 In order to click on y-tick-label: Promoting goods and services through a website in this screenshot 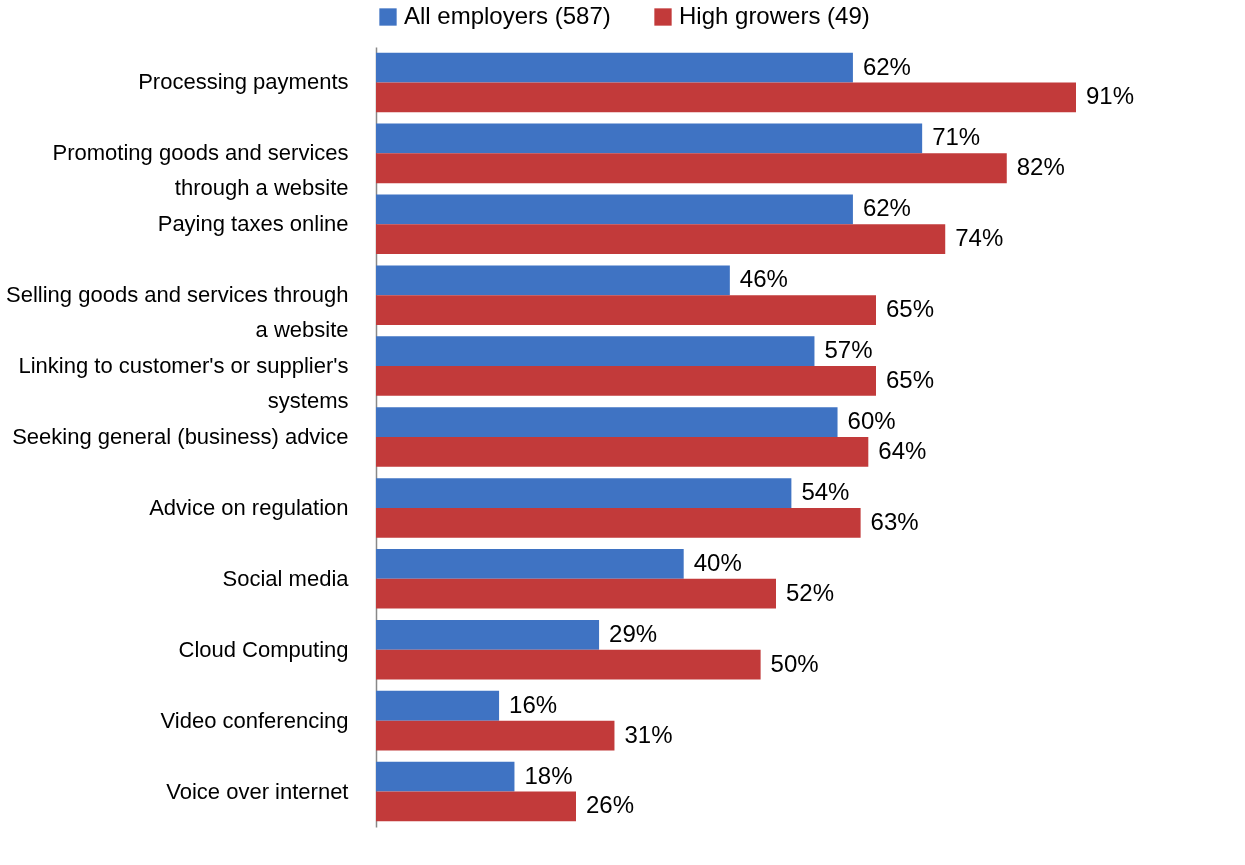, I will do `click(200, 170)`.